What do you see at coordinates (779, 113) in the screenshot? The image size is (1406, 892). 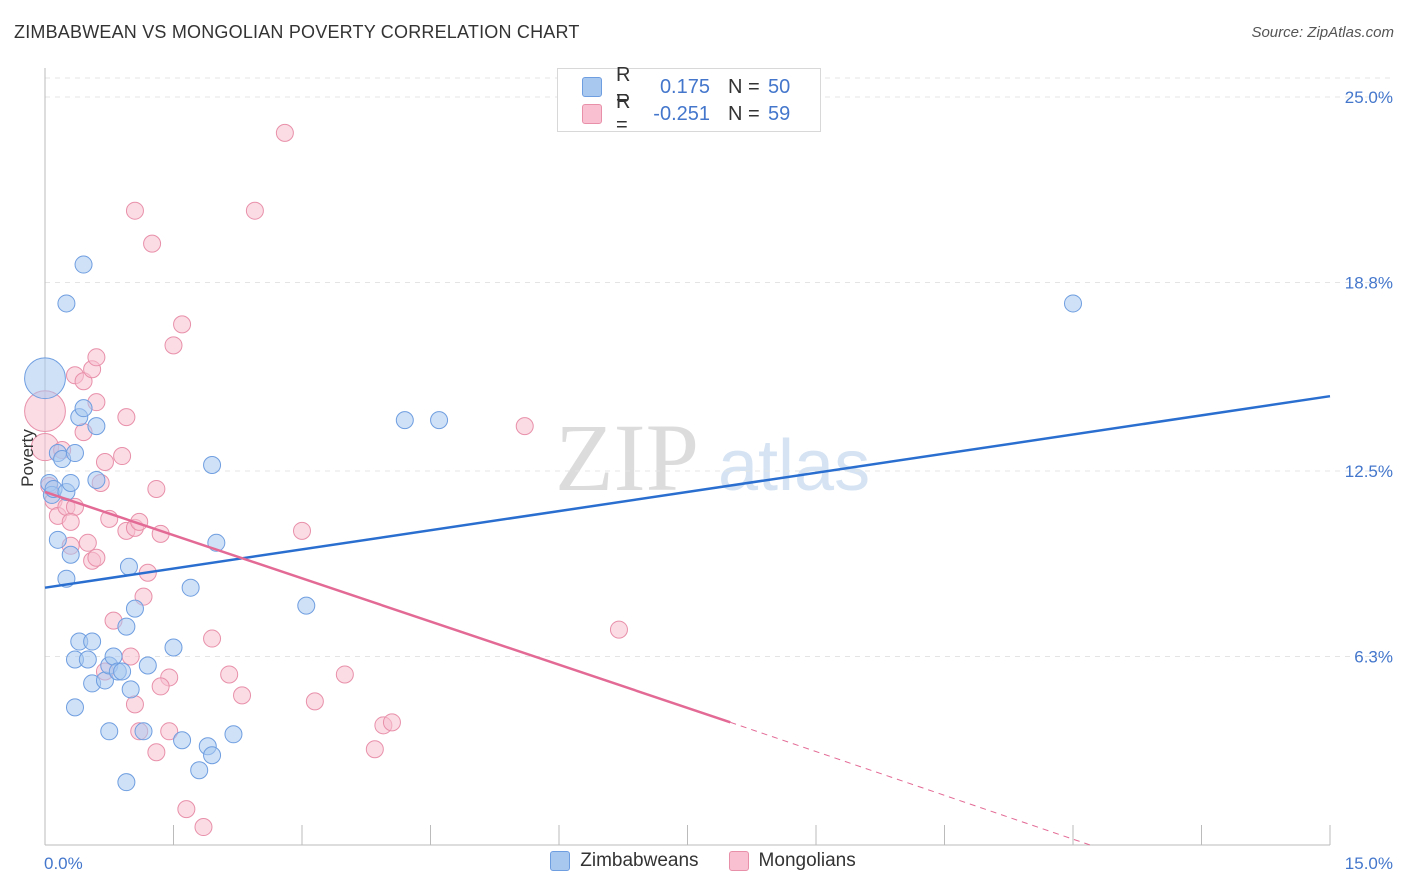 I see `legend-n-value: 59` at bounding box center [779, 113].